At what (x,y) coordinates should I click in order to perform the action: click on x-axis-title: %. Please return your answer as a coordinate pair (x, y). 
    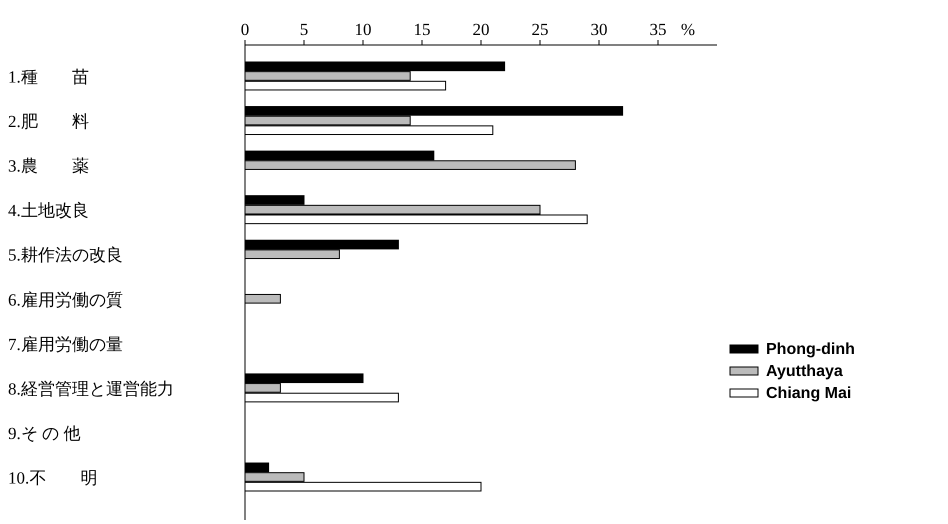
    Looking at the image, I should click on (688, 29).